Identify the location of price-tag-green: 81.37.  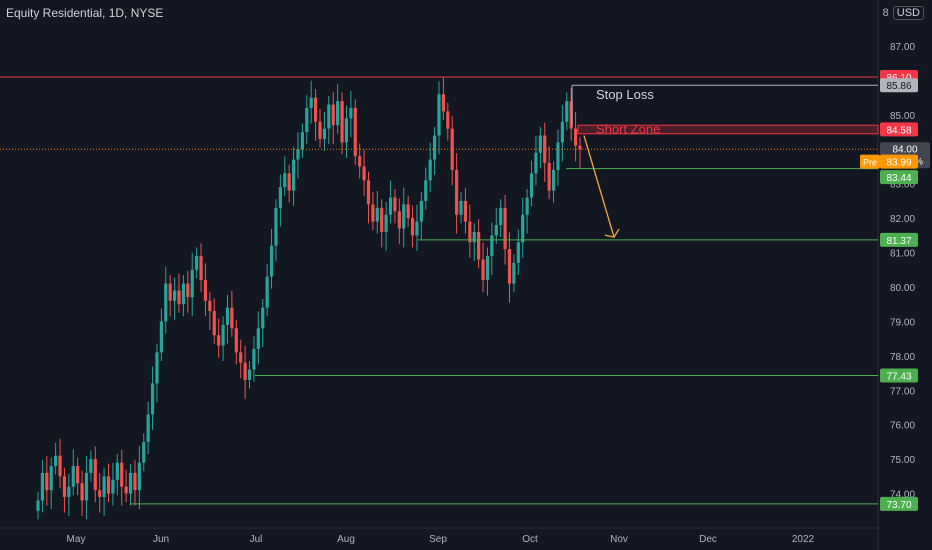
(898, 241).